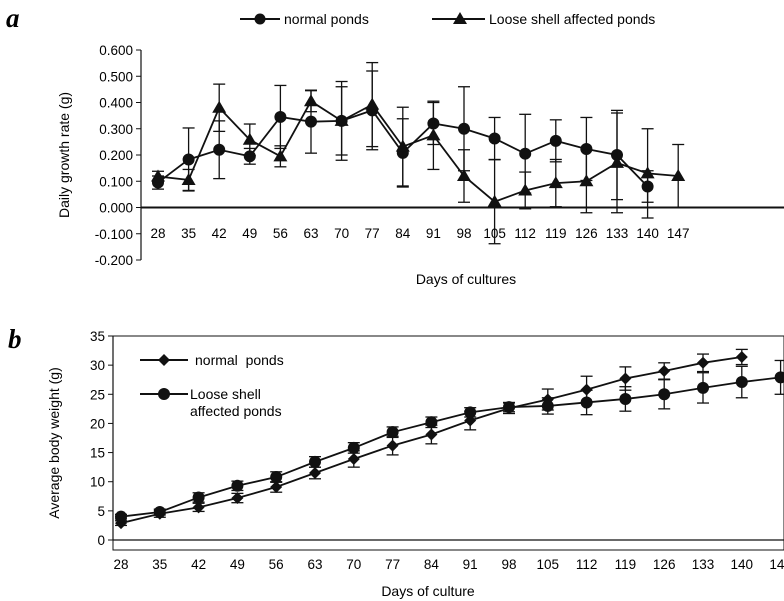  Describe the element at coordinates (236, 411) in the screenshot. I see `legend-label-loose-shell-line-2: affected ponds` at that location.